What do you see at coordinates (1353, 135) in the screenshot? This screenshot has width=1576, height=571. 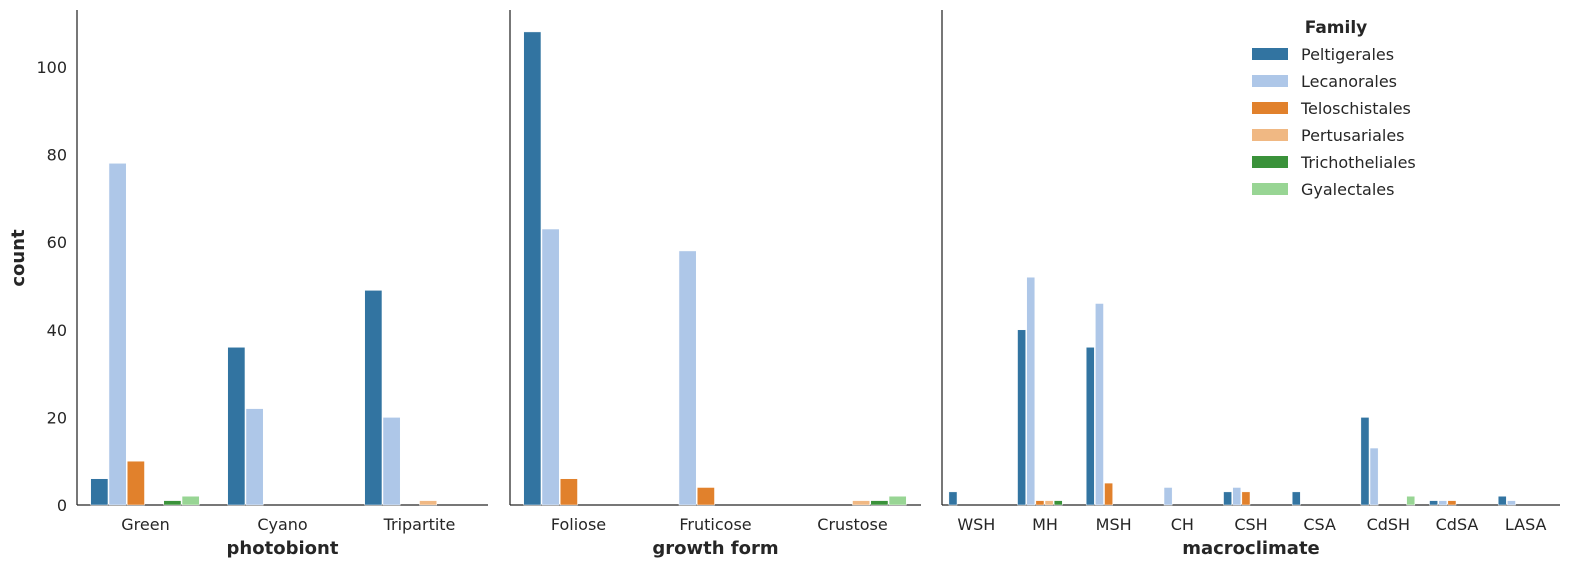 I see `legend-label: Pertusariales` at bounding box center [1353, 135].